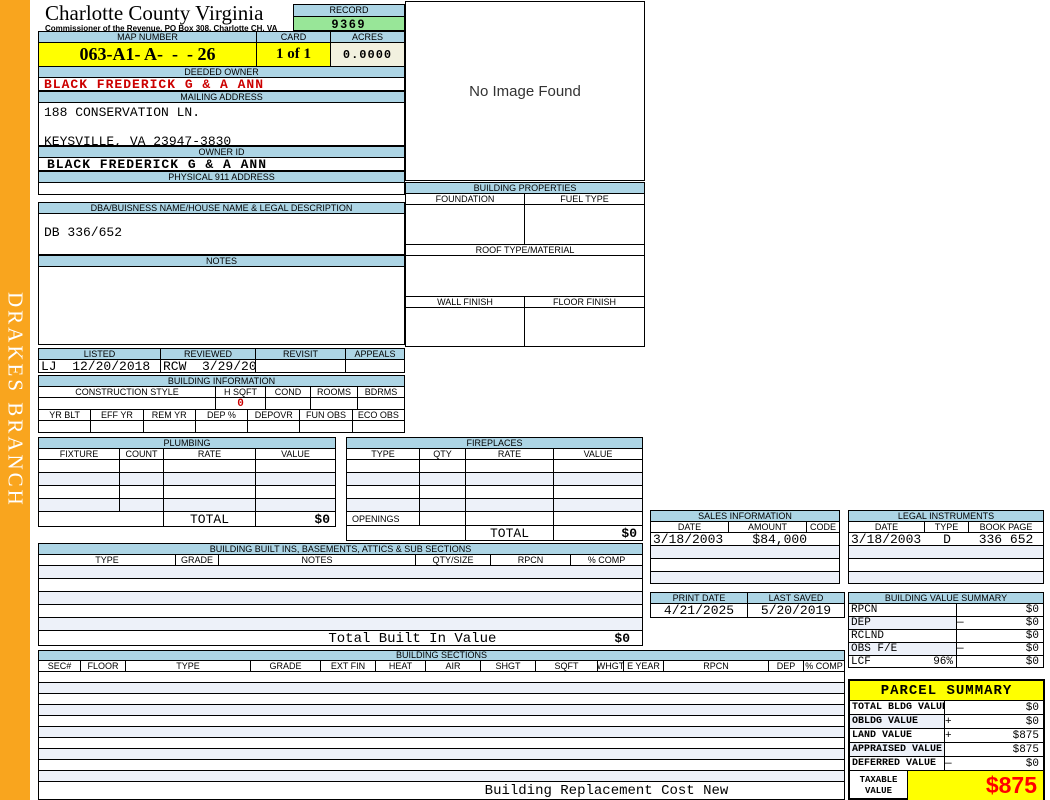 This screenshot has height=800, width=1050. Describe the element at coordinates (100, 354) in the screenshot. I see `listed-label: LISTED` at that location.